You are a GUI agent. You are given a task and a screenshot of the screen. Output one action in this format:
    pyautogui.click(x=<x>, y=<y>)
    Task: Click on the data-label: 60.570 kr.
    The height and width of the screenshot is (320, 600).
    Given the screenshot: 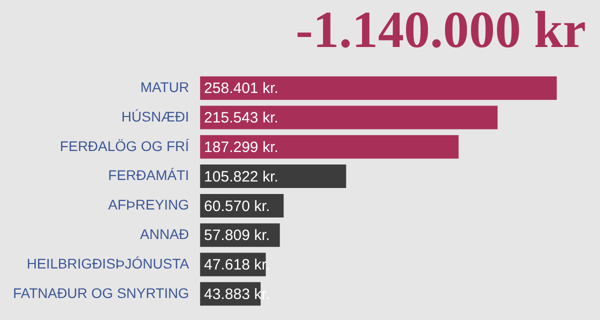 What is the action you would take?
    pyautogui.click(x=237, y=206)
    